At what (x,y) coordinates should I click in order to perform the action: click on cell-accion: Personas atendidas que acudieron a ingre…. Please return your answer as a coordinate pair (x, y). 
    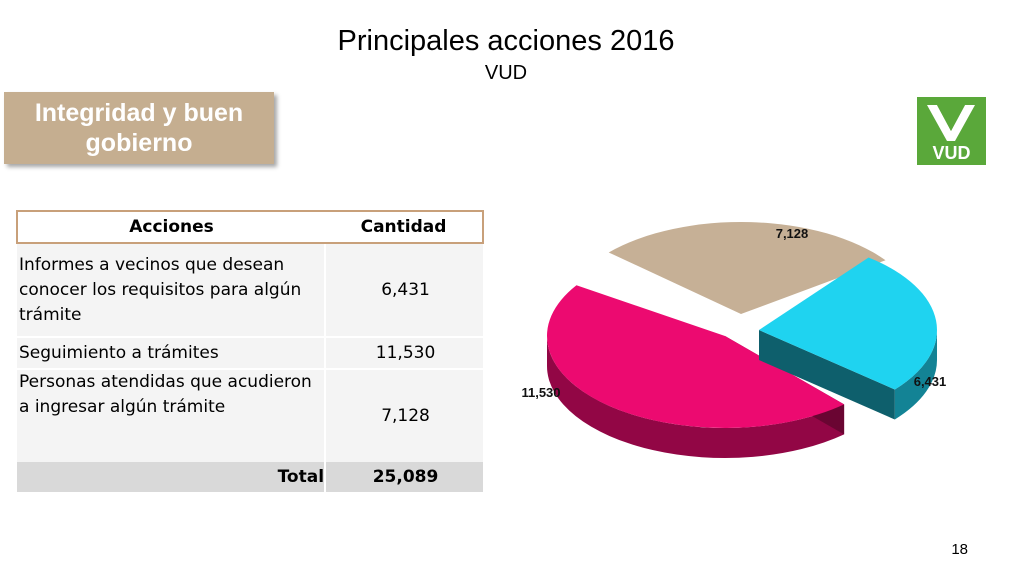
    Looking at the image, I should click on (172, 415).